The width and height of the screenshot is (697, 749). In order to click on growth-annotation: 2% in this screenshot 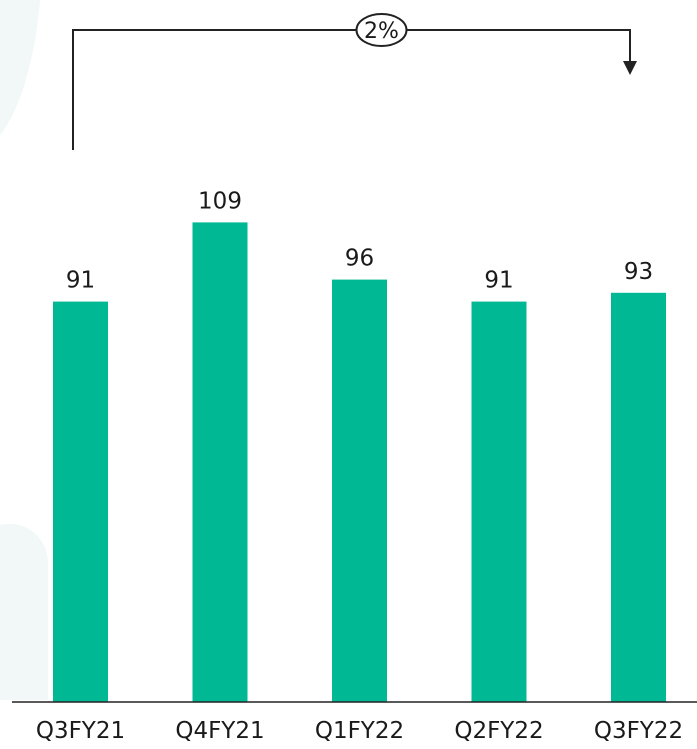, I will do `click(354, 81)`.